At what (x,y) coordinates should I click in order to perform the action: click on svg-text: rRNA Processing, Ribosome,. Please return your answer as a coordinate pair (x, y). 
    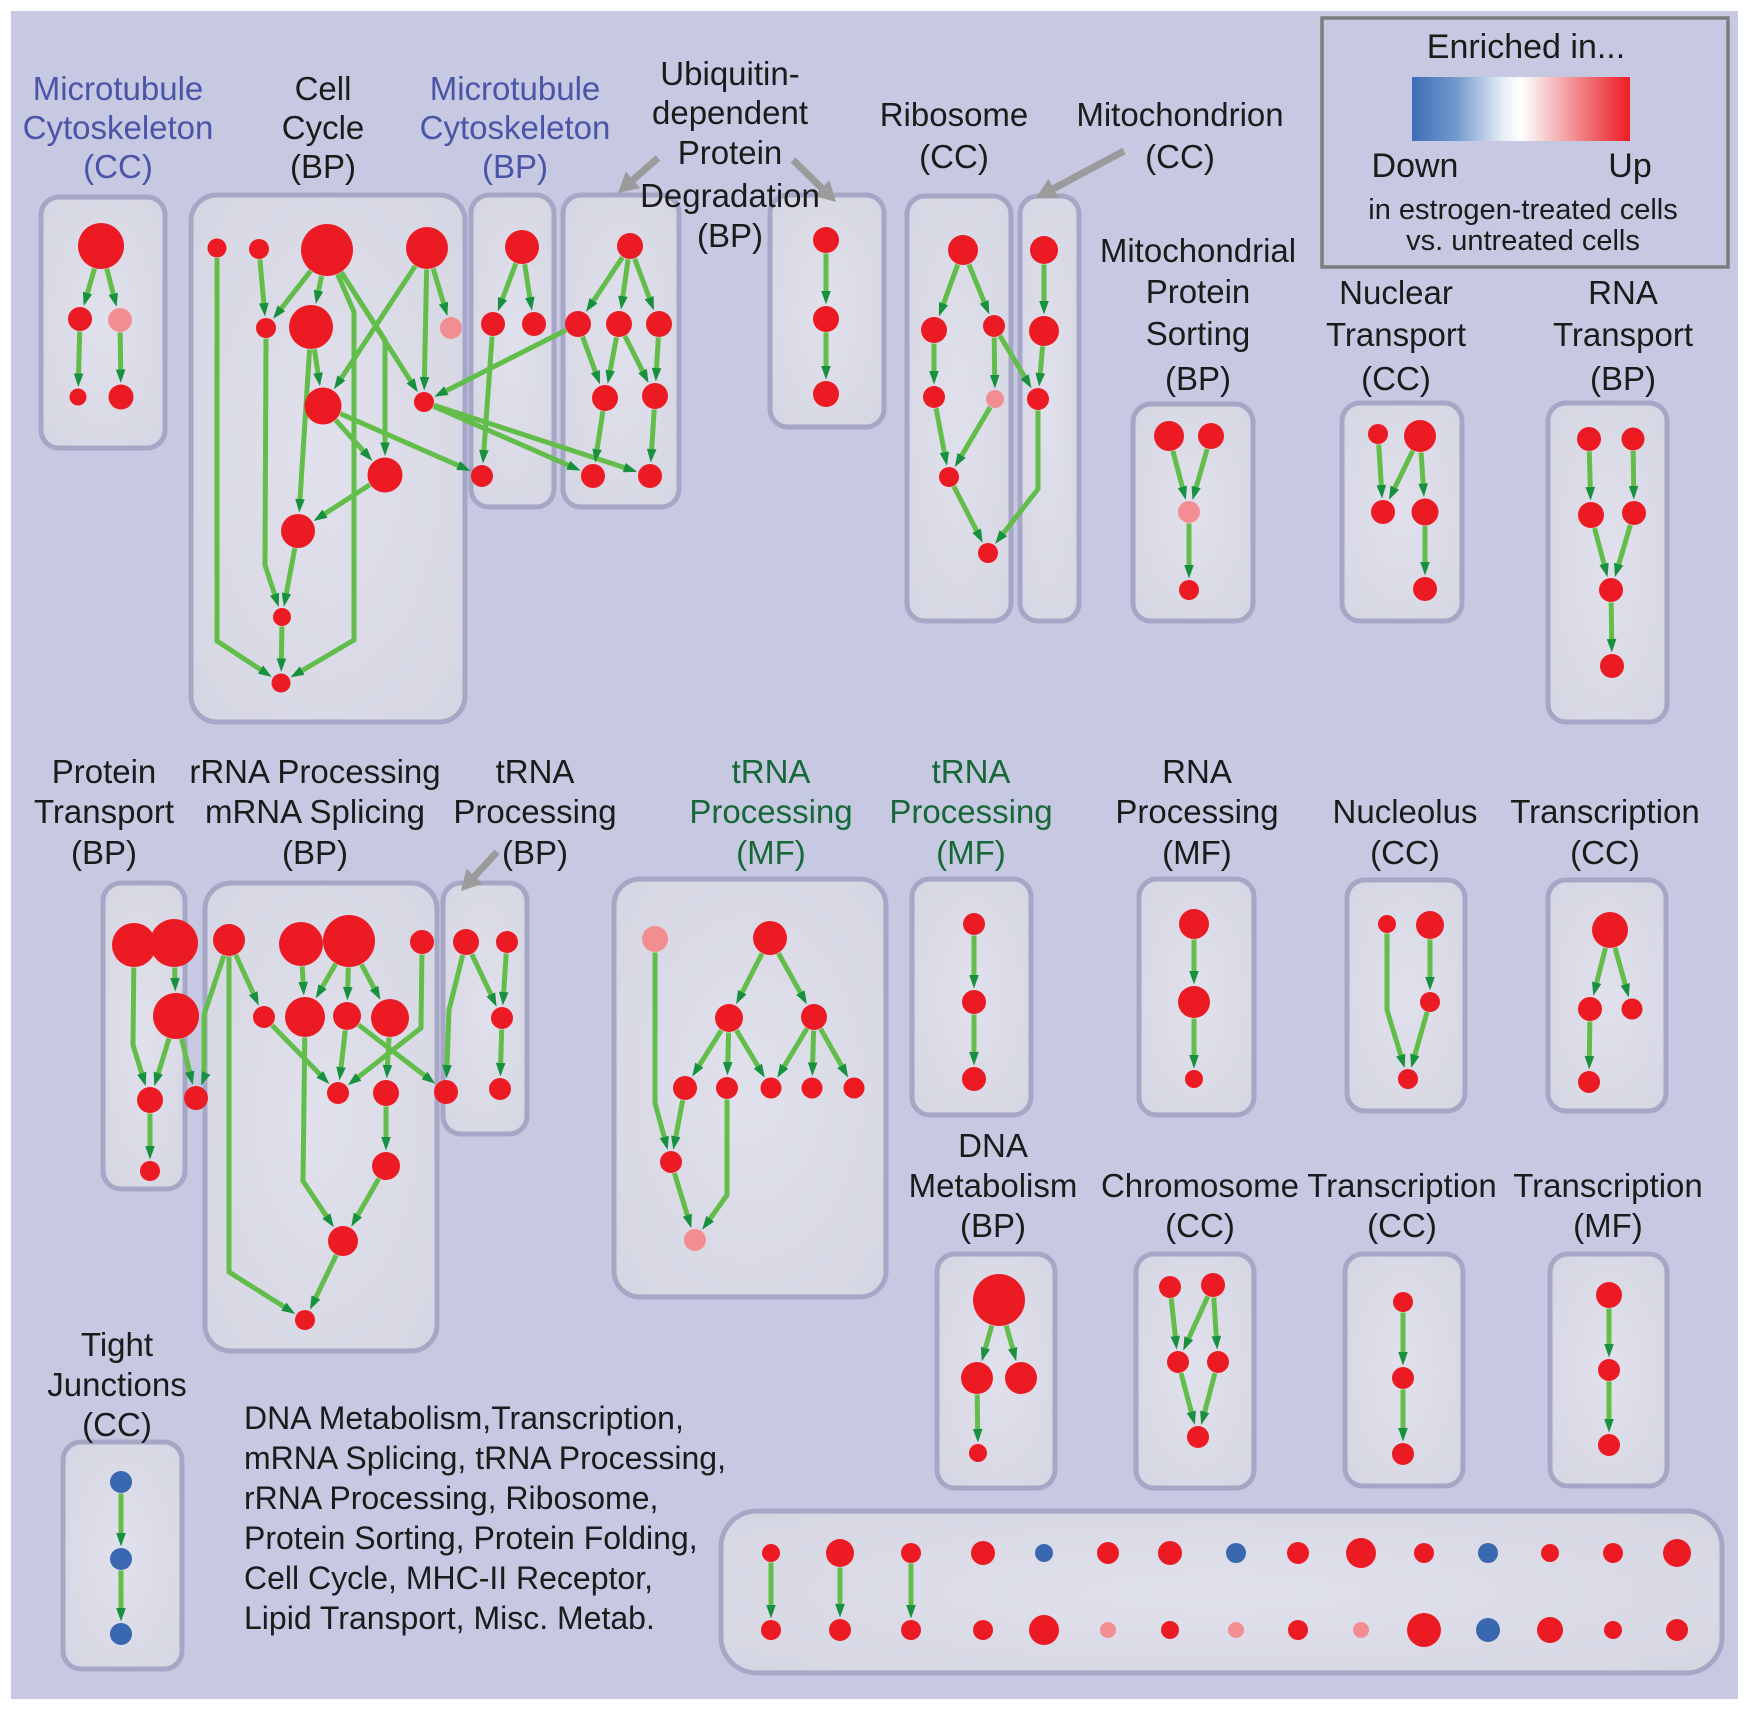
    Looking at the image, I should click on (451, 1498).